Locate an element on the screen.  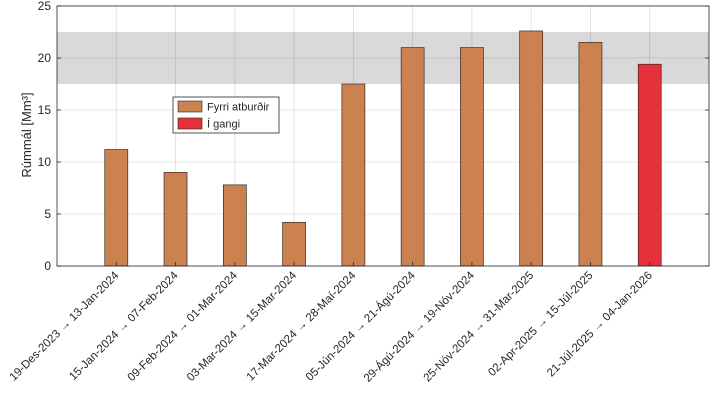
y-tick-label-5: 5 is located at coordinates (47, 214).